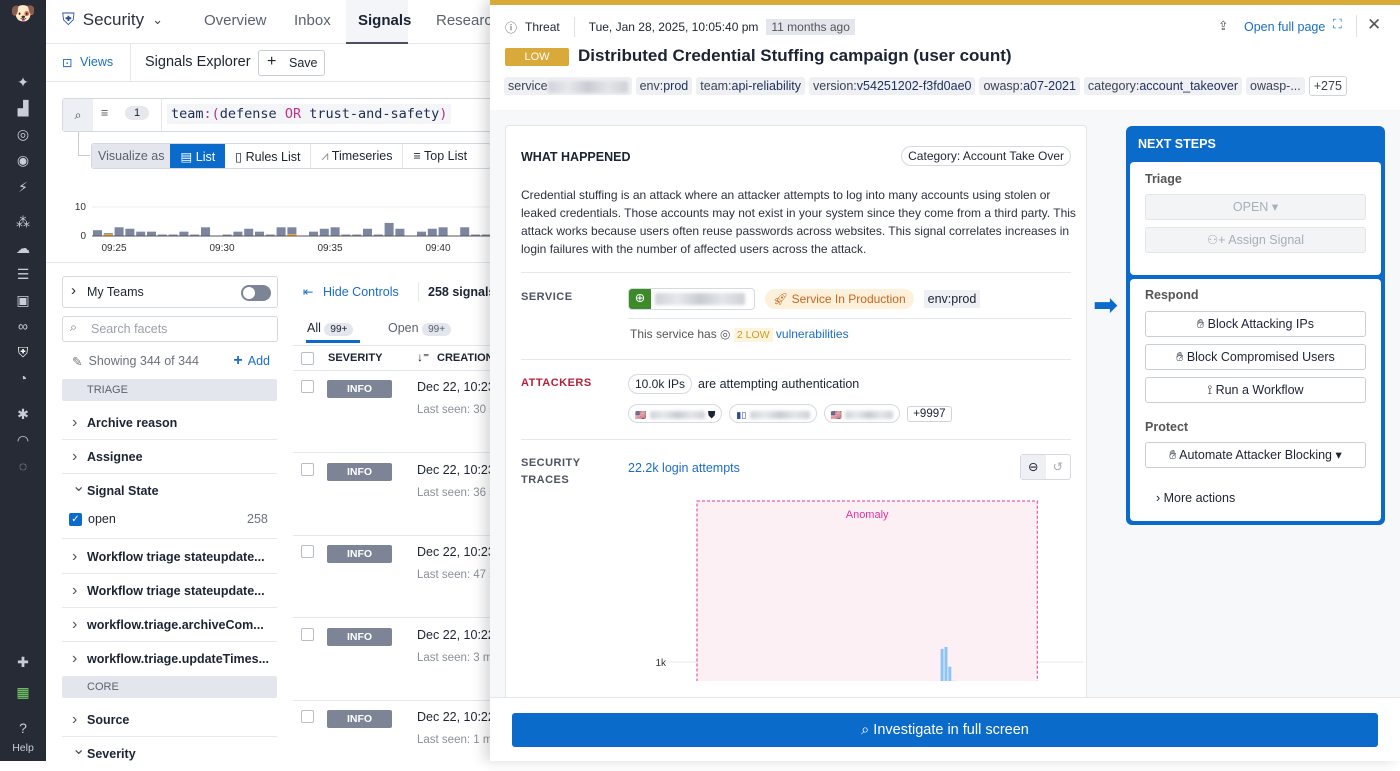  I want to click on add-facet-button: + Add, so click(251, 361).